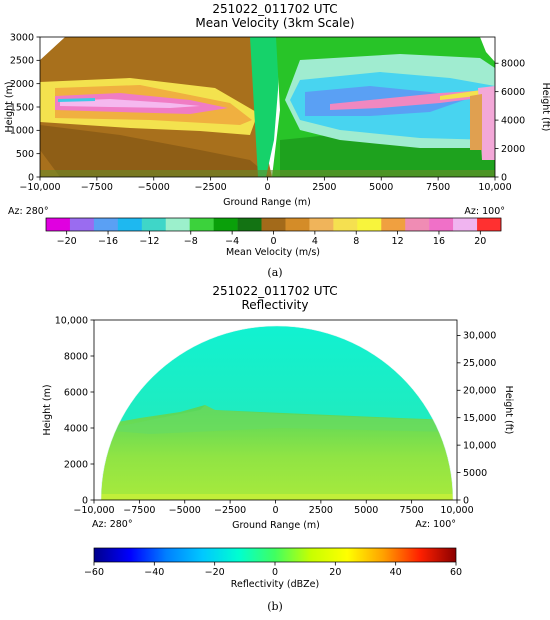 This screenshot has width=550, height=620. What do you see at coordinates (22, 131) in the screenshot?
I see `y-tick-label: 1000` at bounding box center [22, 131].